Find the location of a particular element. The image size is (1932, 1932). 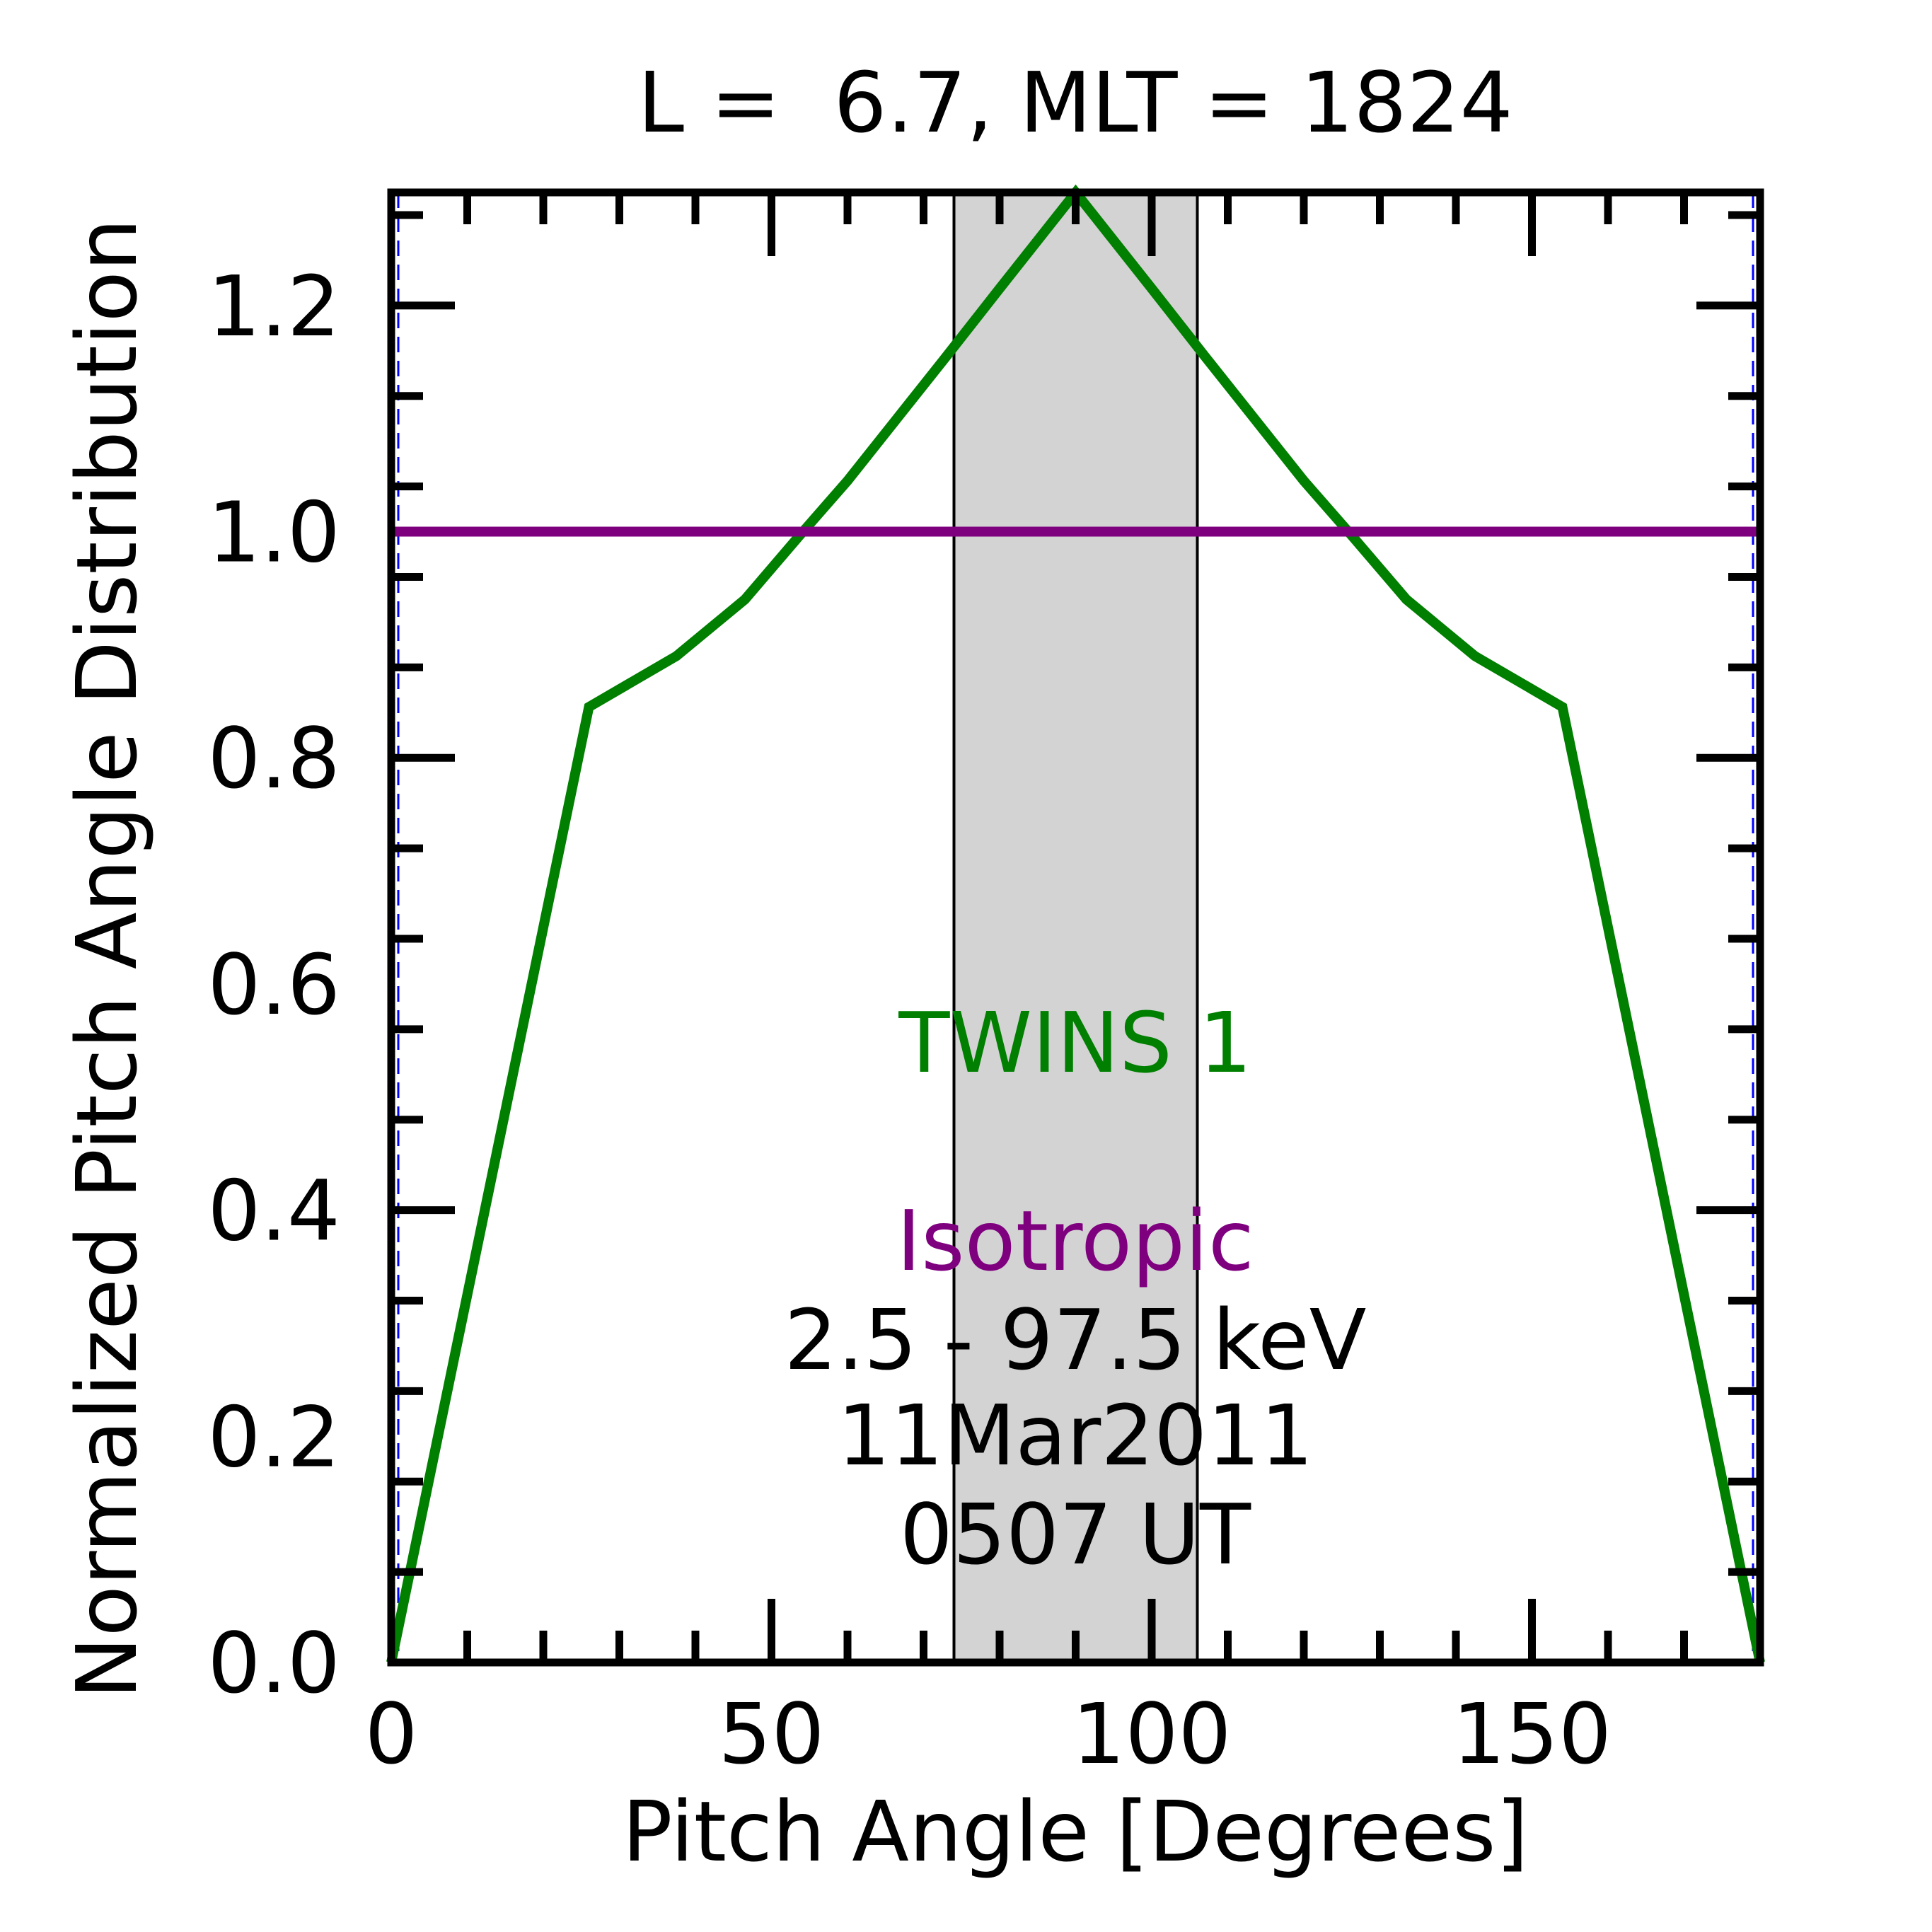

y-axis-label: Normalized Pitch Angle Distribution is located at coordinates (107, 958).